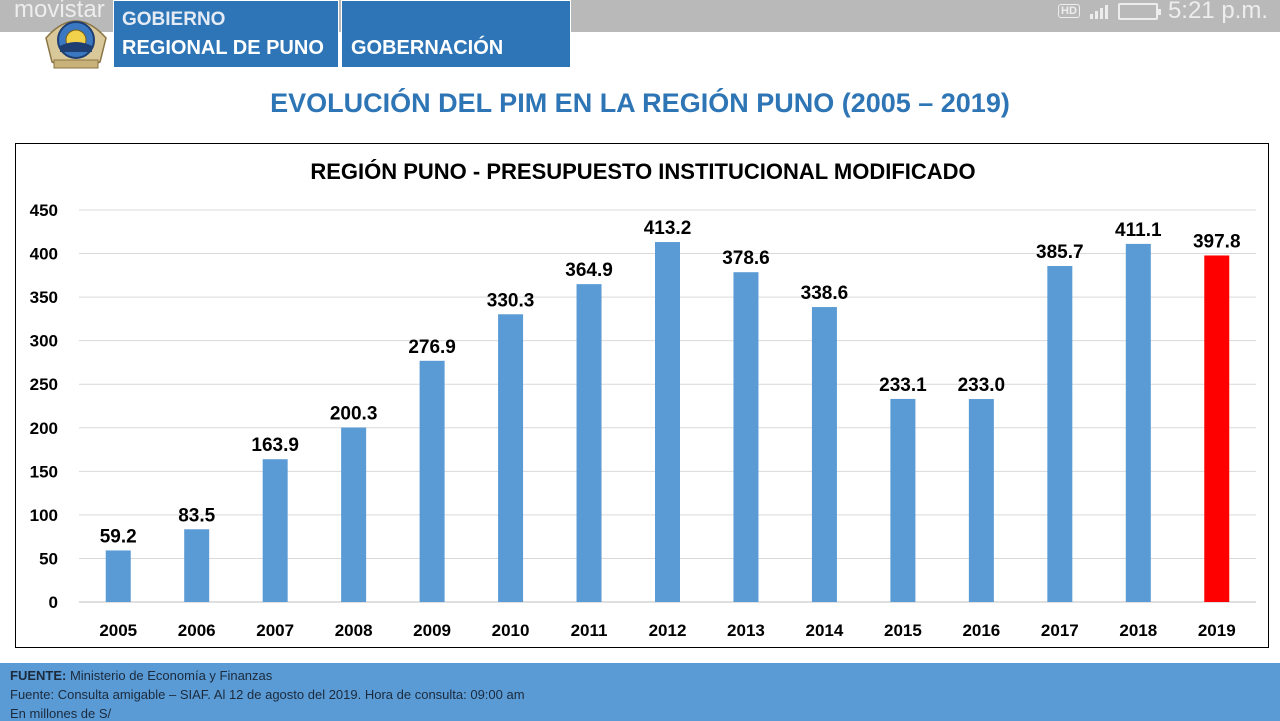  What do you see at coordinates (44, 254) in the screenshot?
I see `y-tick-label: 400` at bounding box center [44, 254].